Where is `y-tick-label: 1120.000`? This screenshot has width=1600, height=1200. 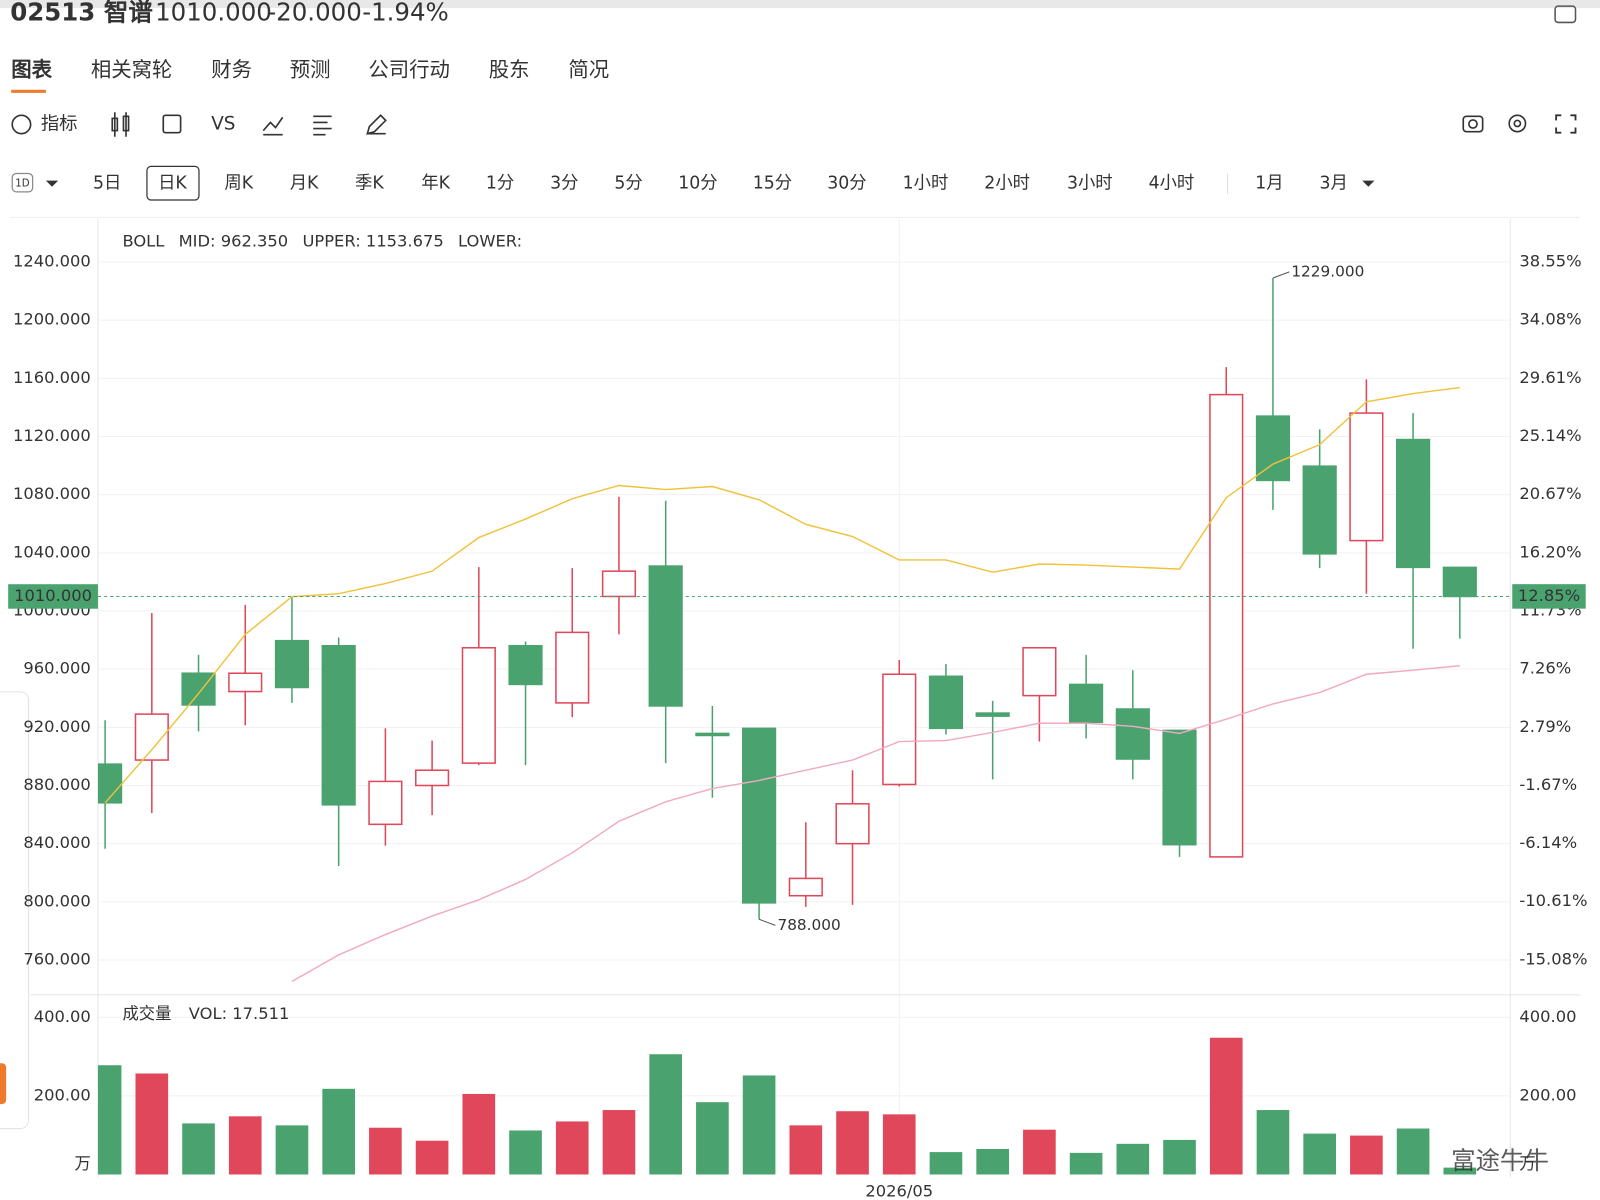
y-tick-label: 1120.000 is located at coordinates (52, 435).